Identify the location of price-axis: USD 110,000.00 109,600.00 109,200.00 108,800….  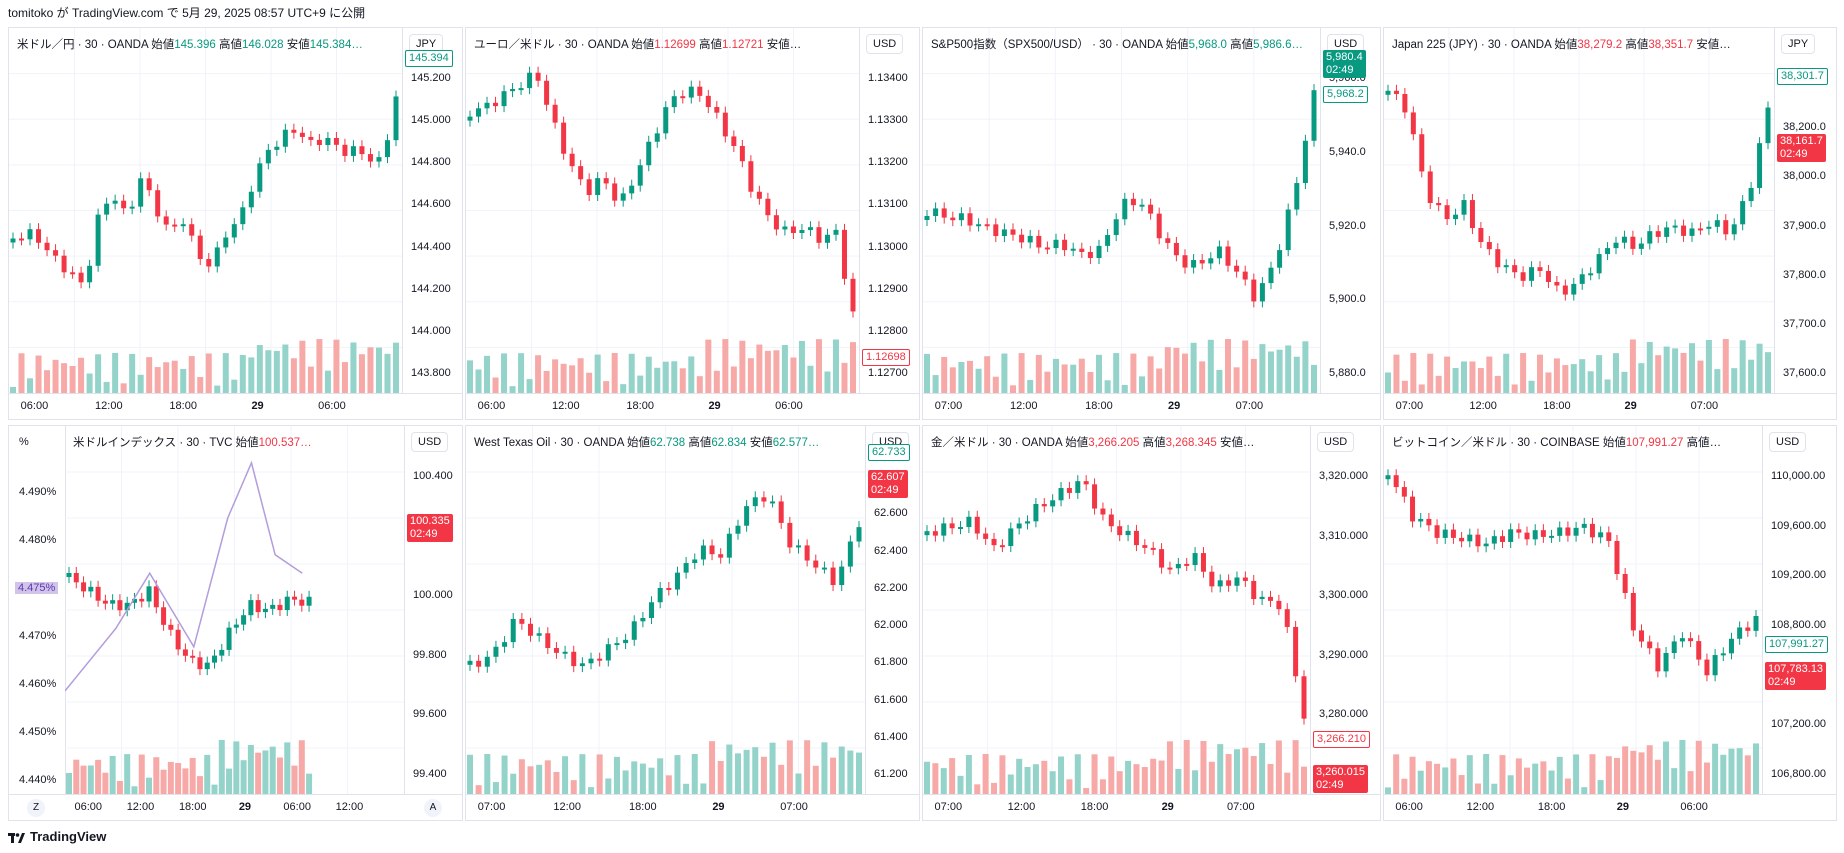
(1799, 610).